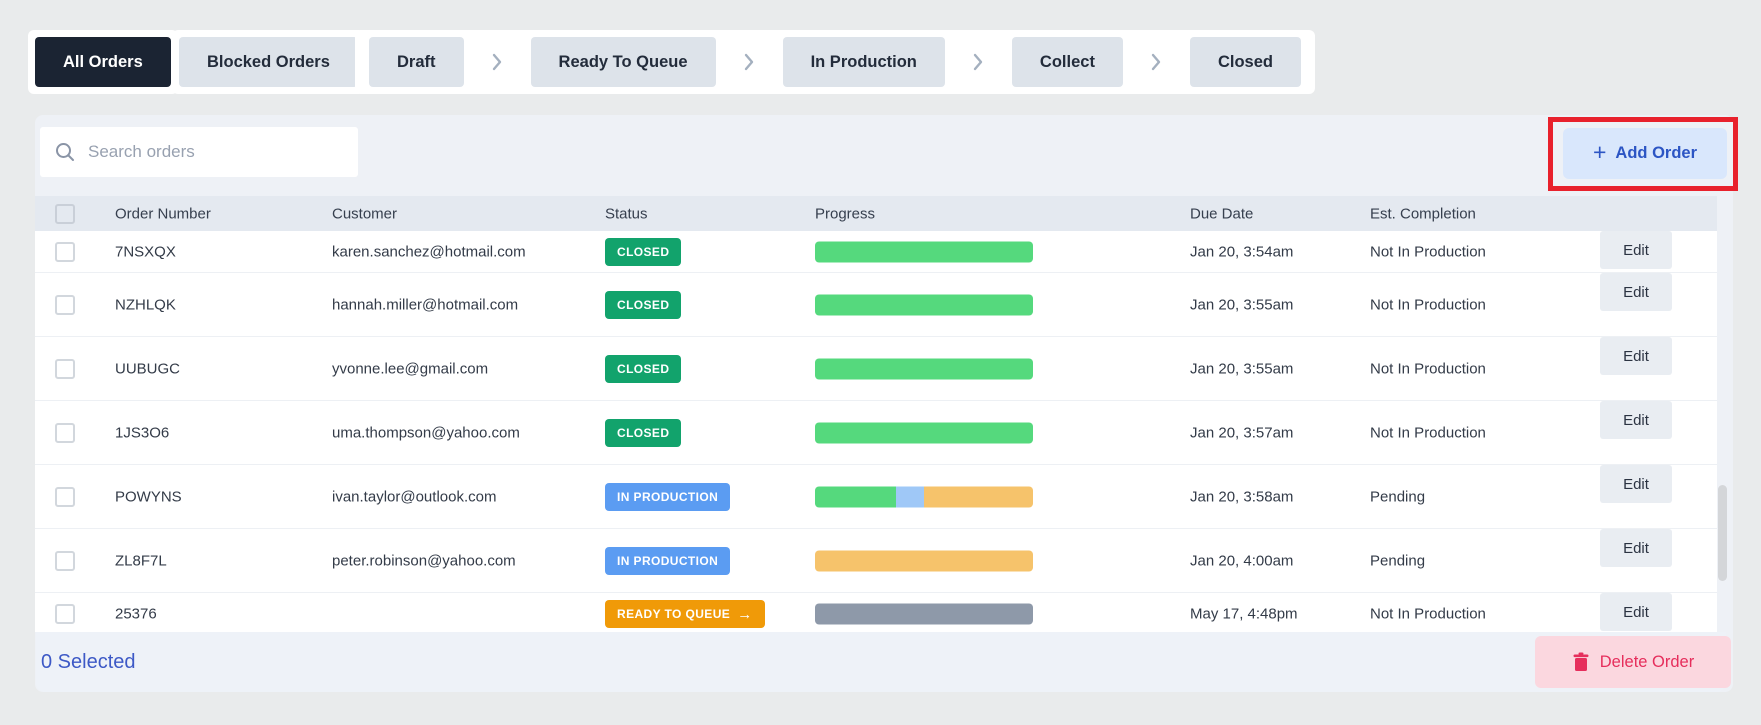 The image size is (1761, 725). What do you see at coordinates (626, 213) in the screenshot?
I see `column-header-status: Status` at bounding box center [626, 213].